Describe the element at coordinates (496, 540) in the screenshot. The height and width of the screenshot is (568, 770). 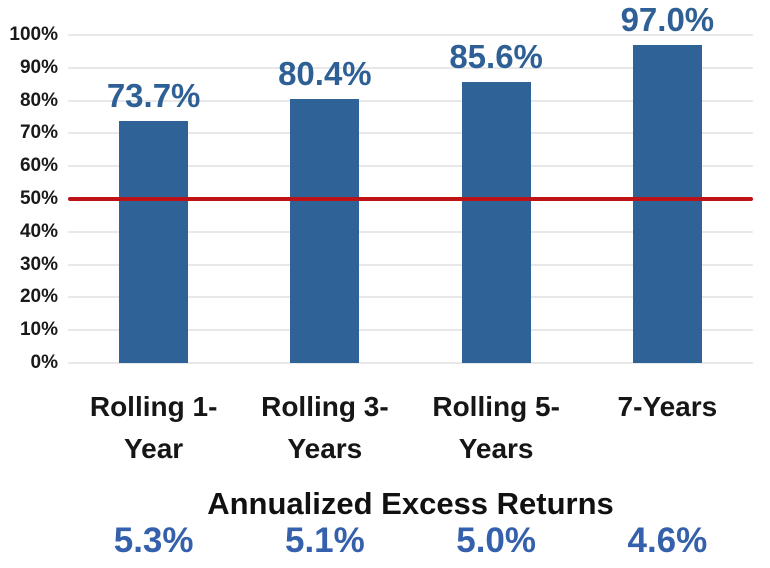
I see `excess-return-value: 5.0%` at that location.